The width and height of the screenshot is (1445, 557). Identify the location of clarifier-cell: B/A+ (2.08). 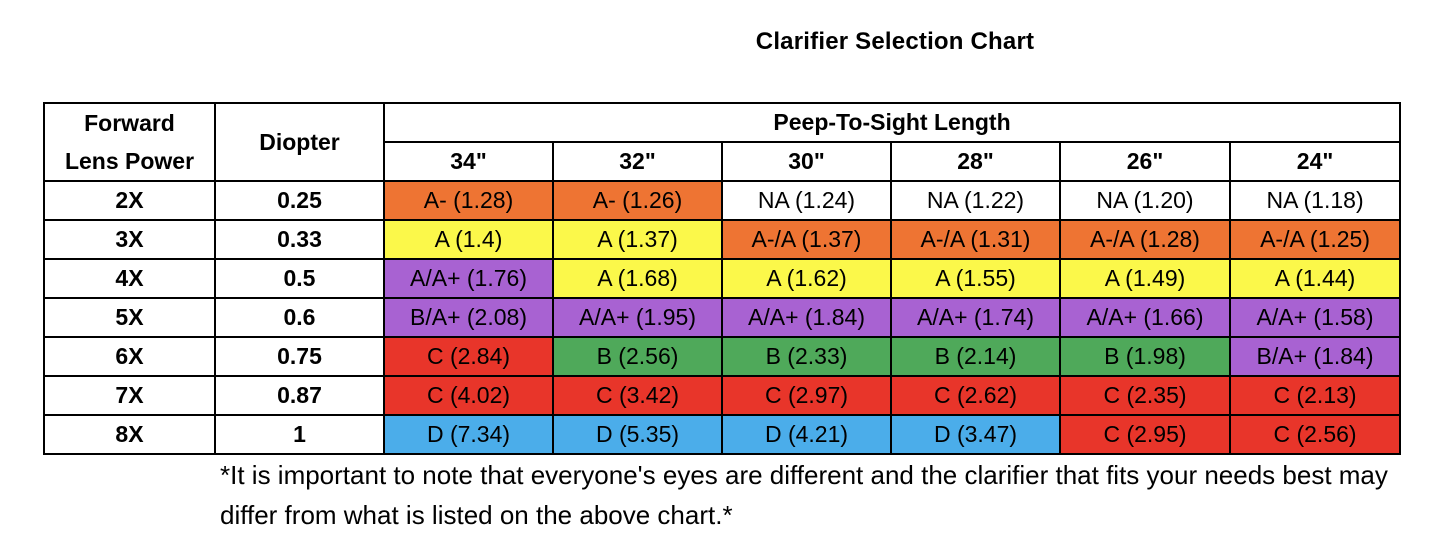
(468, 317).